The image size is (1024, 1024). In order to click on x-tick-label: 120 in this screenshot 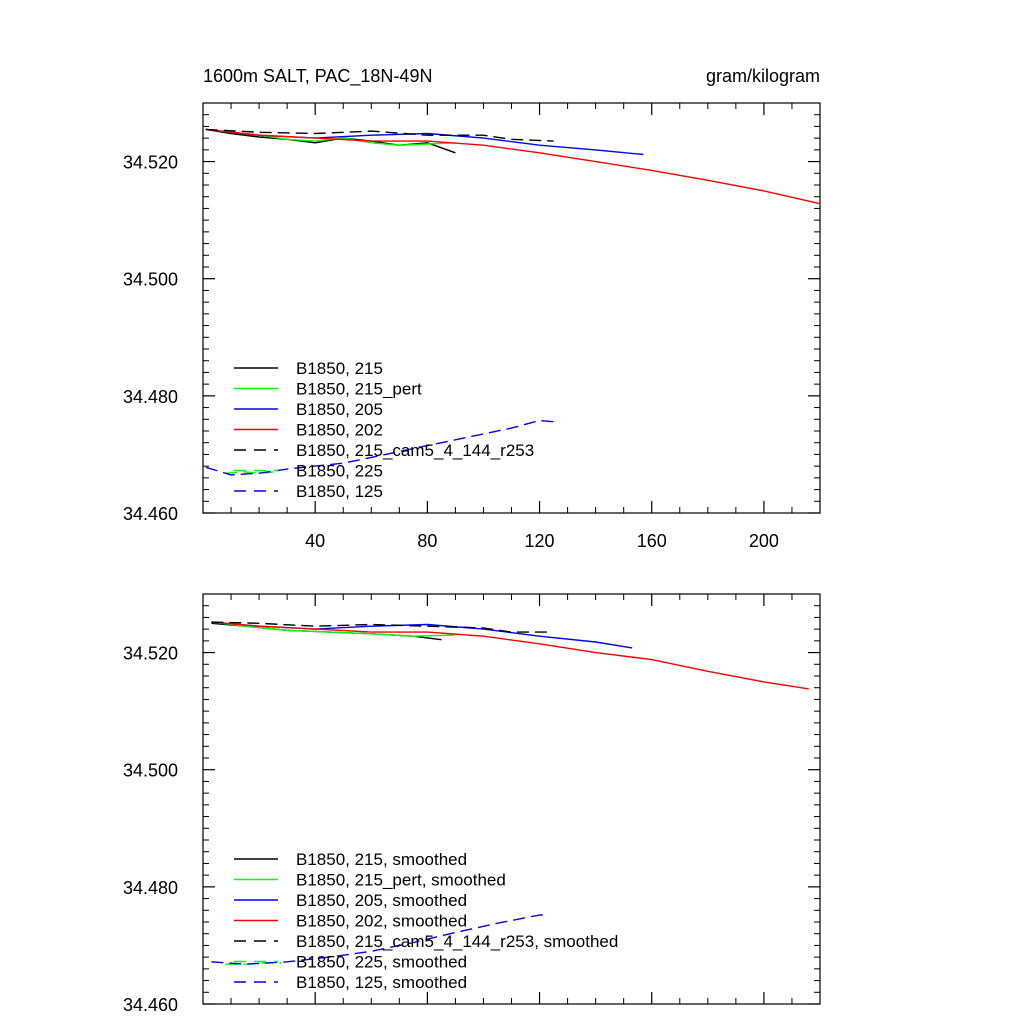, I will do `click(540, 541)`.